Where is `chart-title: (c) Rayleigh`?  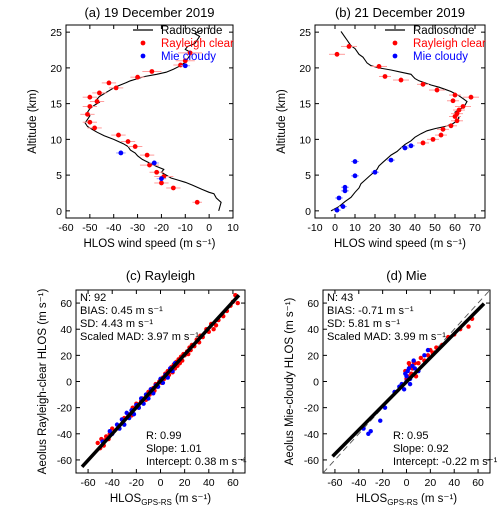 chart-title: (c) Rayleigh is located at coordinates (160, 275).